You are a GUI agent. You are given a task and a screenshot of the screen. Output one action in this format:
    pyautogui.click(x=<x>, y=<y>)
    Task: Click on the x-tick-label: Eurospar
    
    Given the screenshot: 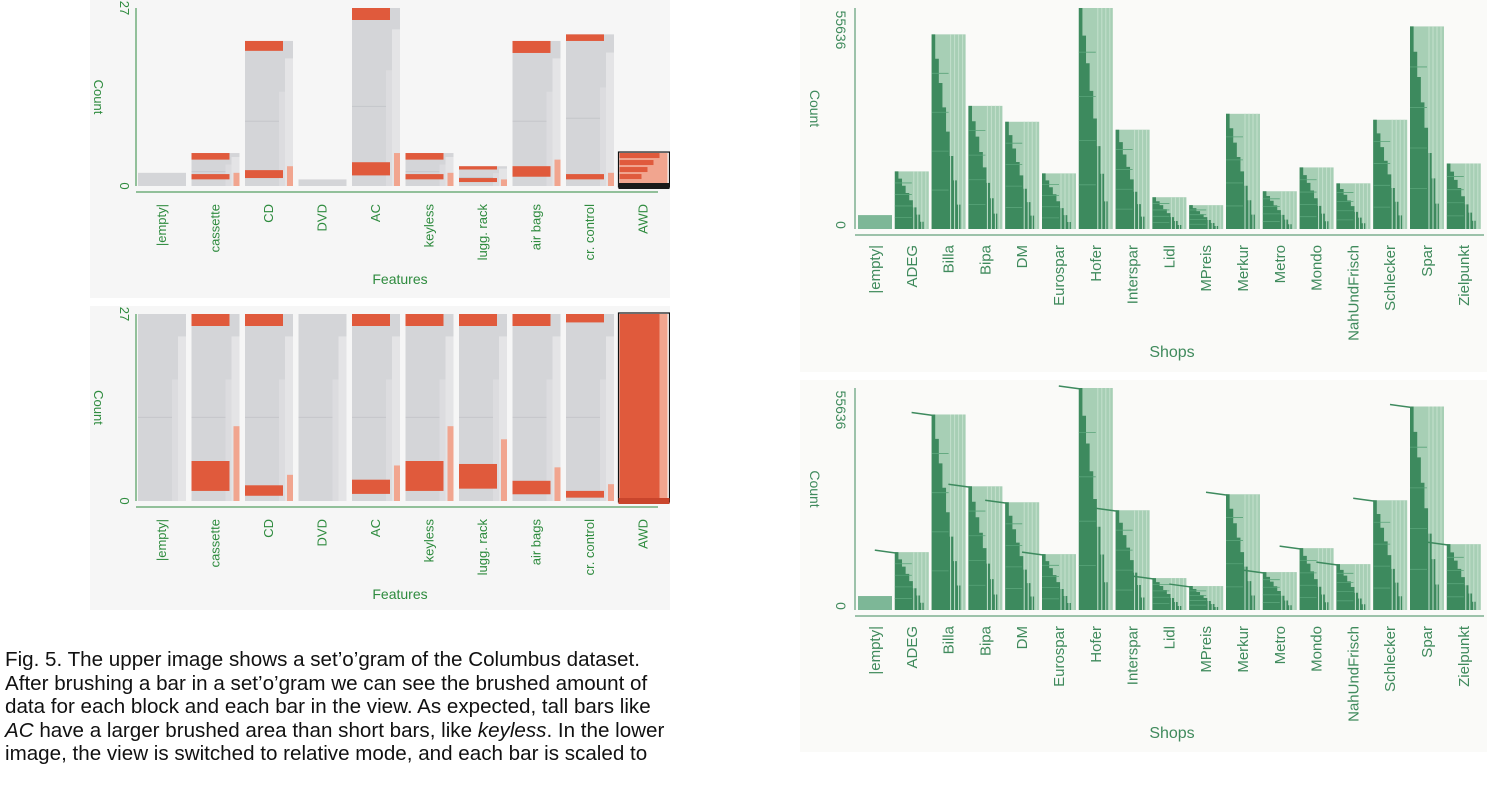 What is the action you would take?
    pyautogui.click(x=1059, y=656)
    